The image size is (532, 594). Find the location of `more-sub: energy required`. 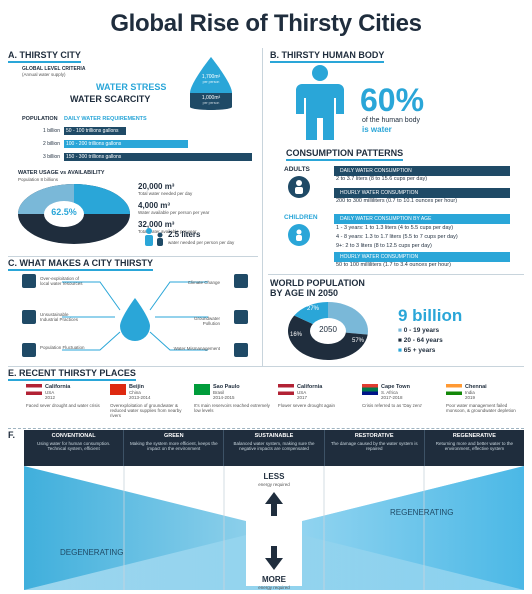

more-sub: energy required is located at coordinates (274, 587).